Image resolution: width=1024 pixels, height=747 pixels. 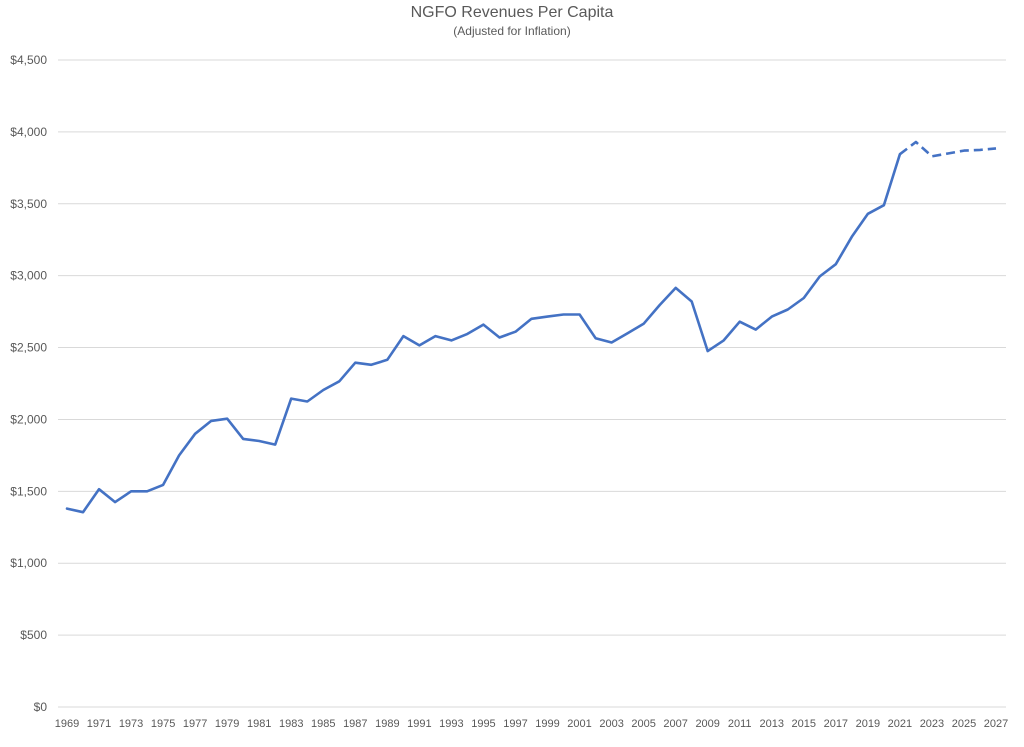 I want to click on x-tick-label: 1979, so click(x=227, y=724).